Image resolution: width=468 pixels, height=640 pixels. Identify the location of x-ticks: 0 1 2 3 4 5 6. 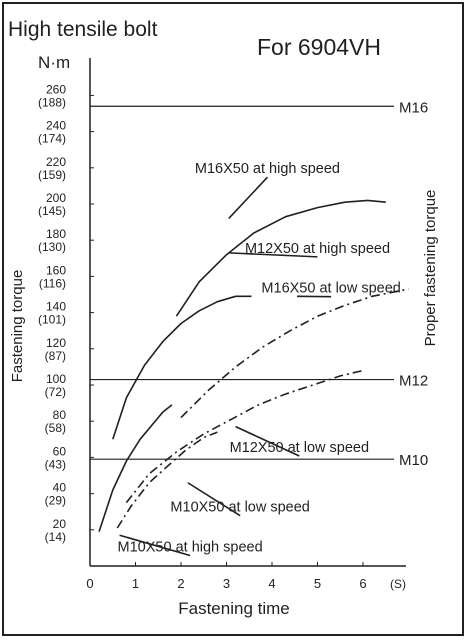
(226, 576).